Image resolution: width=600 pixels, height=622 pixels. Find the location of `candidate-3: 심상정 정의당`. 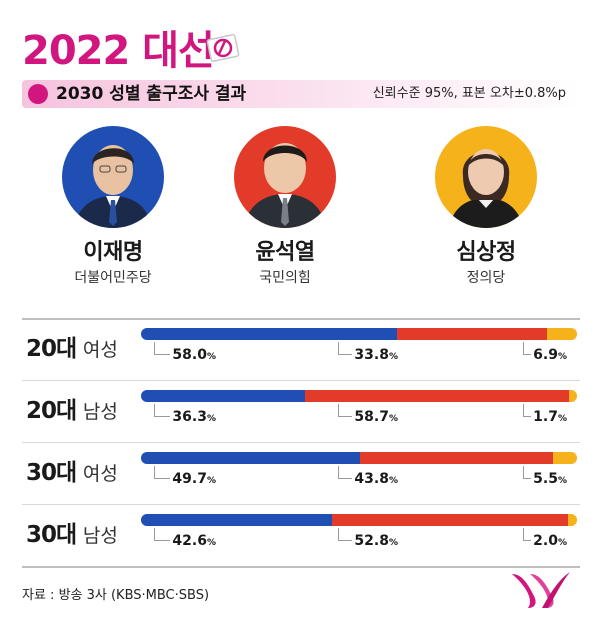

candidate-3: 심상정 정의당 is located at coordinates (486, 207).